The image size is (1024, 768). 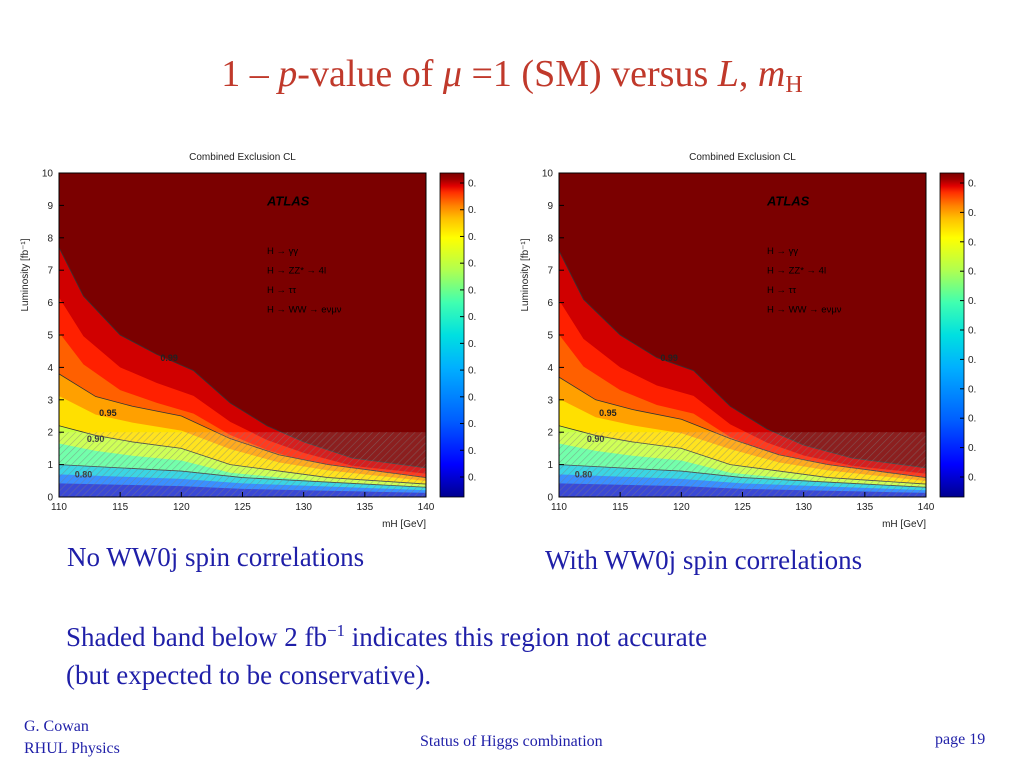 What do you see at coordinates (512, 75) in the screenshot?
I see `slide-title: 1 – p-value of μ =1 (SM) versus L, mH` at bounding box center [512, 75].